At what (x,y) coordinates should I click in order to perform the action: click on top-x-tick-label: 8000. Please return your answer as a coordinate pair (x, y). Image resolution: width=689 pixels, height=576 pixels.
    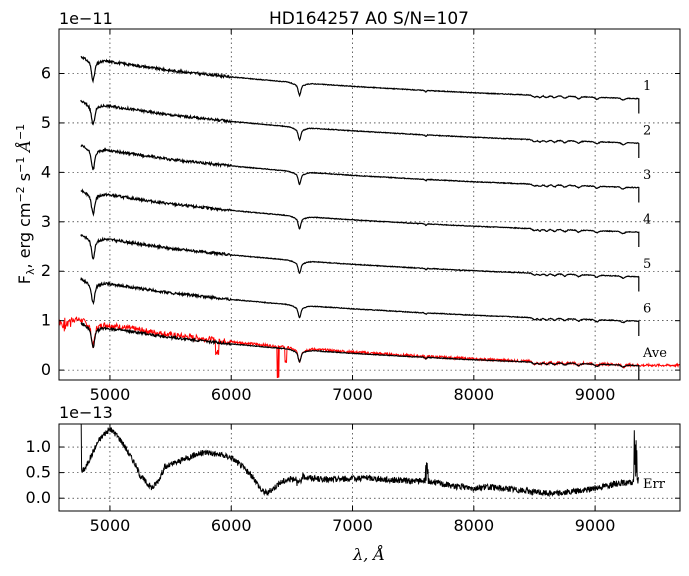
    Looking at the image, I should click on (473, 394).